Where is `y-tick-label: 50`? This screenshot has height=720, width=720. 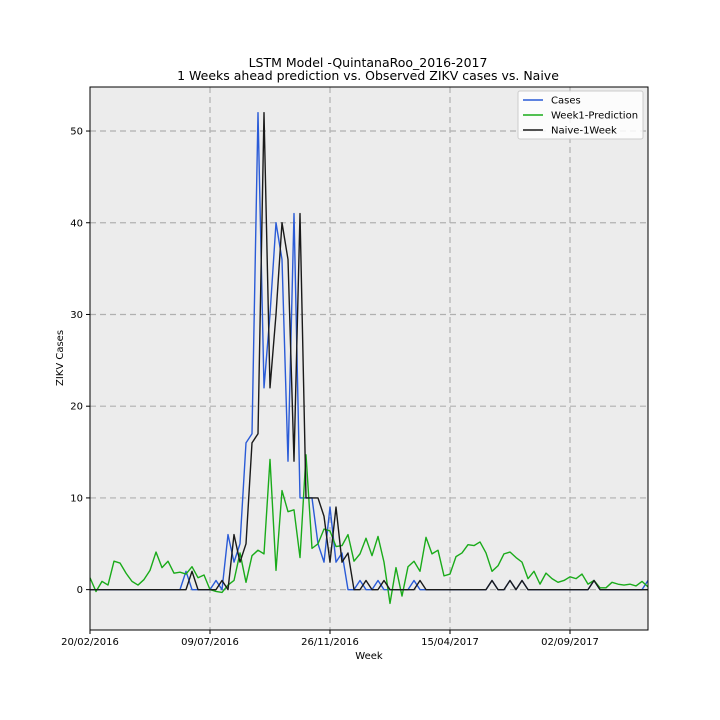 y-tick-label: 50 is located at coordinates (76, 132).